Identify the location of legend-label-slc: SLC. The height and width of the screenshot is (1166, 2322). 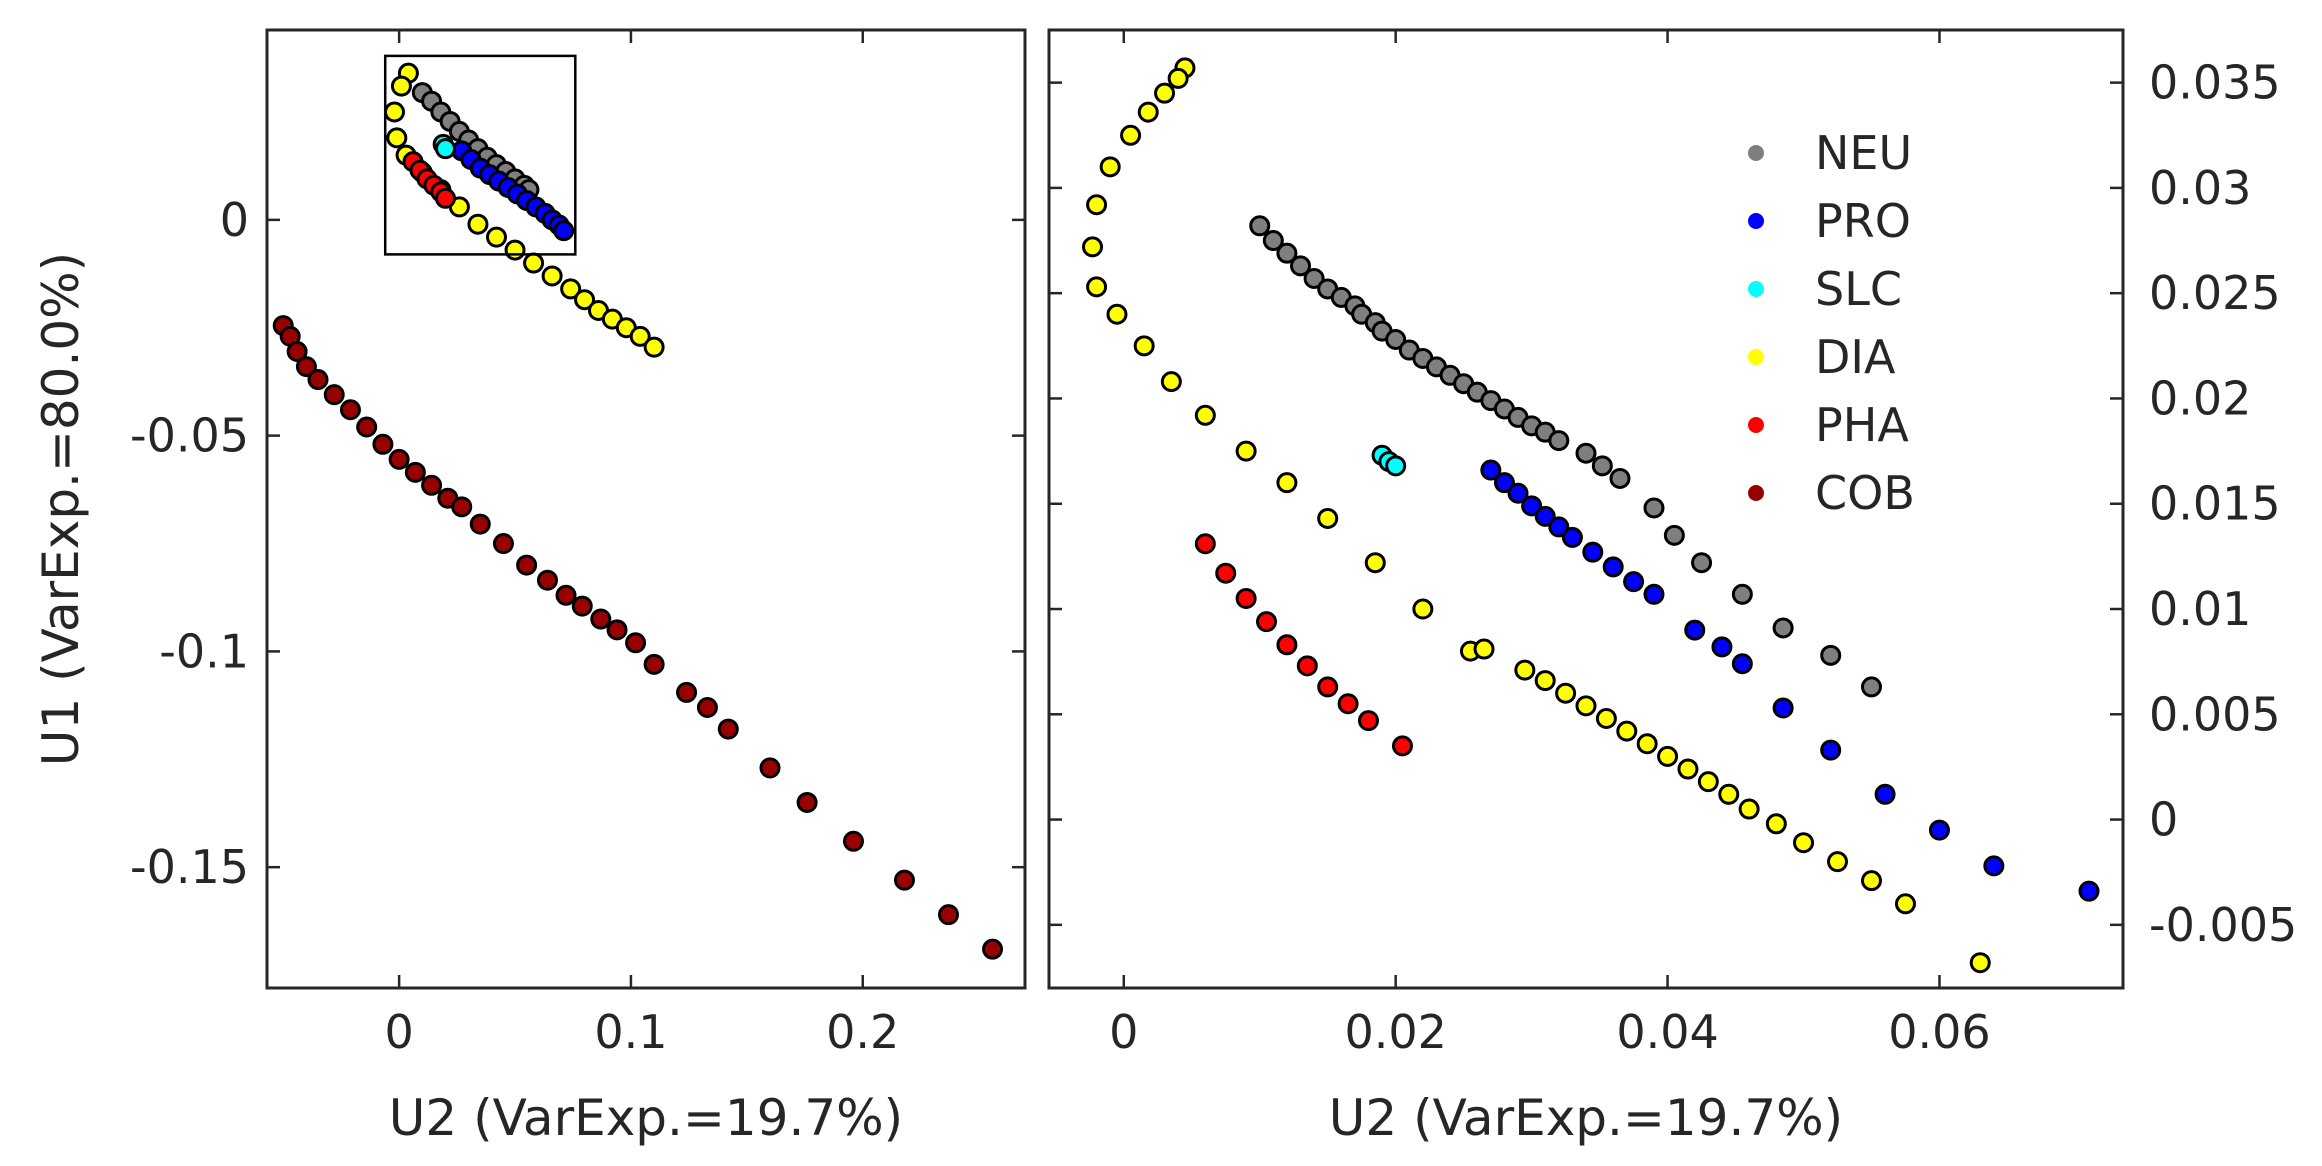
(1858, 289).